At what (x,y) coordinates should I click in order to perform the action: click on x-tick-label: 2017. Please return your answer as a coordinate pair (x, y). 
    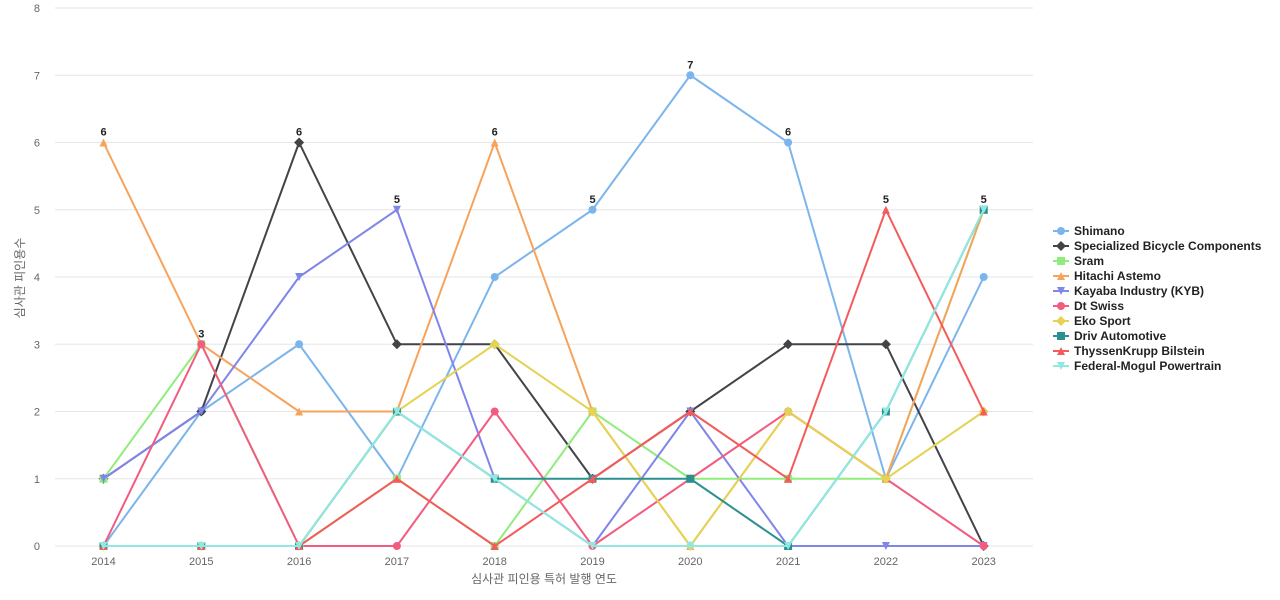
    Looking at the image, I should click on (397, 562).